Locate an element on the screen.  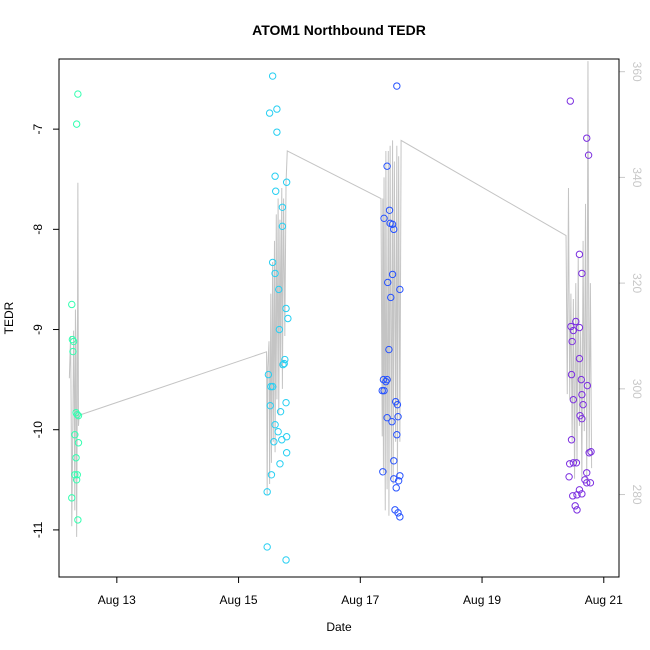
y-tick-label: -9 is located at coordinates (38, 329).